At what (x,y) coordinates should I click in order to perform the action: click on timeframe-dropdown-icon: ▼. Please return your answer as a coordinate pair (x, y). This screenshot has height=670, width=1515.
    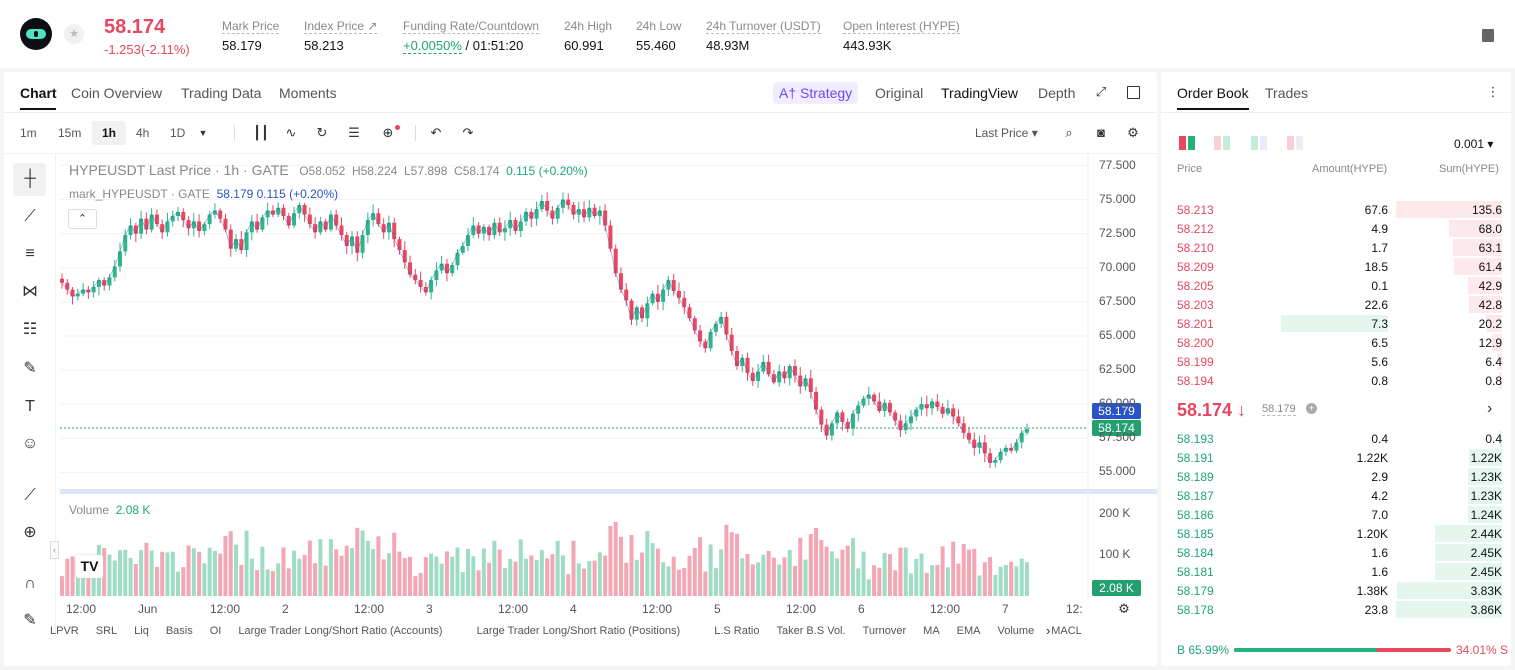
    Looking at the image, I should click on (203, 133).